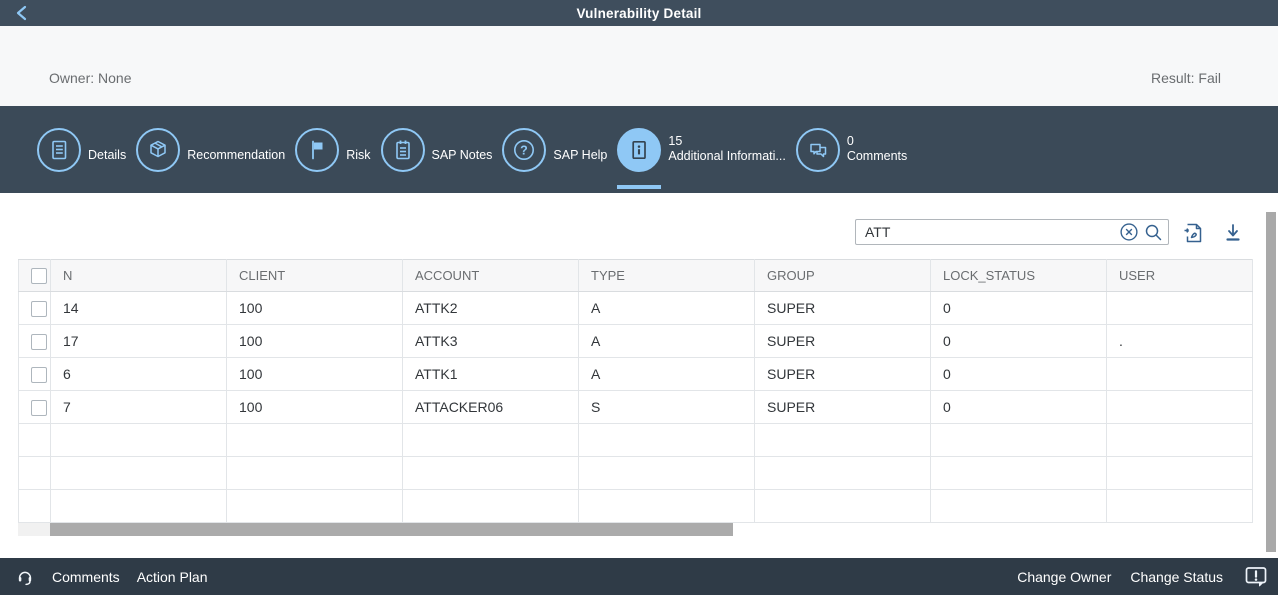  What do you see at coordinates (158, 150) in the screenshot?
I see `box-icon` at bounding box center [158, 150].